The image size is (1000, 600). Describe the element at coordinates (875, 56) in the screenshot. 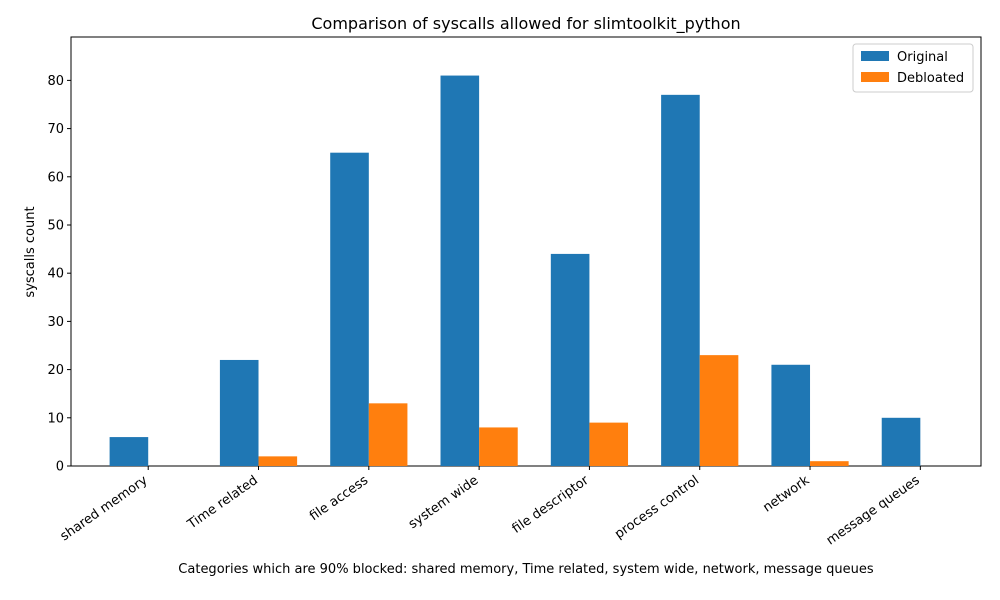

I see `legend-swatch-original` at that location.